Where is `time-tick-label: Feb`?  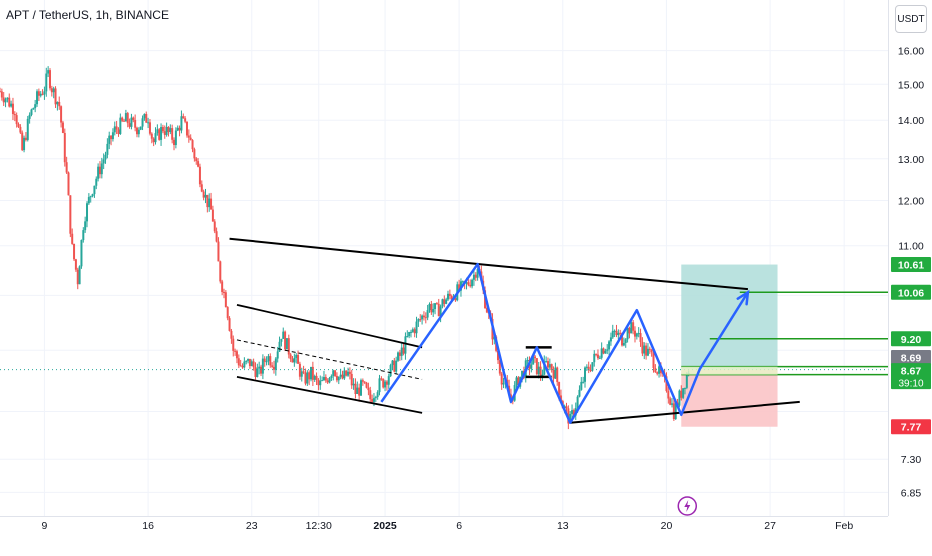 time-tick-label: Feb is located at coordinates (844, 526).